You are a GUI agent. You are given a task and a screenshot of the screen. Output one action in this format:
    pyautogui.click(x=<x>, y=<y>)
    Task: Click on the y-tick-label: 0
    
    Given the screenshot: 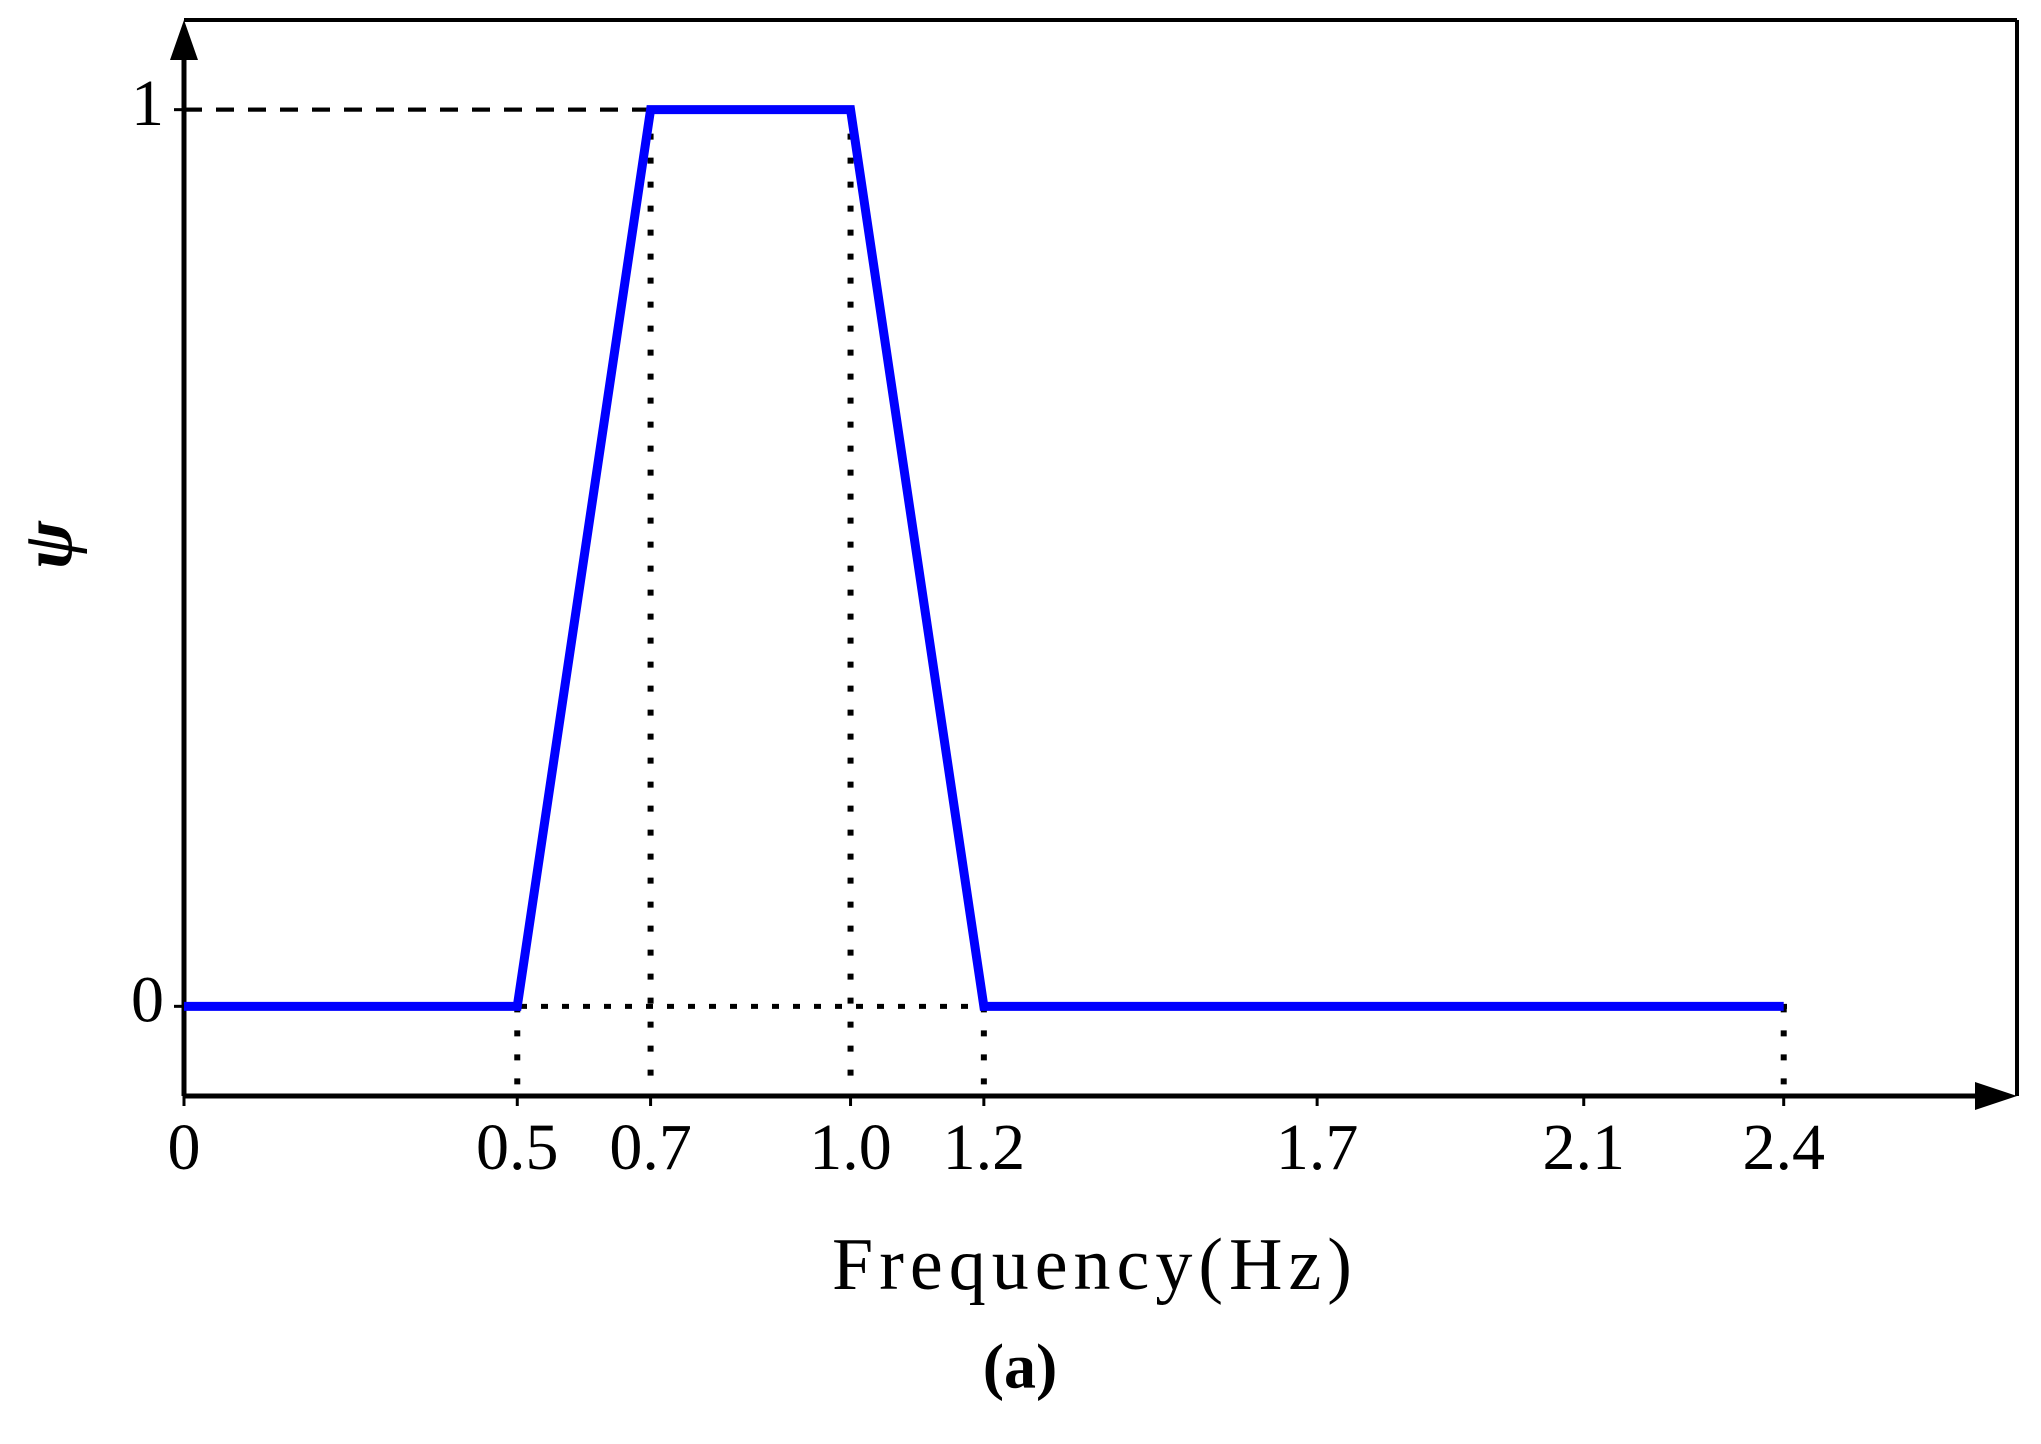 What is the action you would take?
    pyautogui.click(x=147, y=999)
    